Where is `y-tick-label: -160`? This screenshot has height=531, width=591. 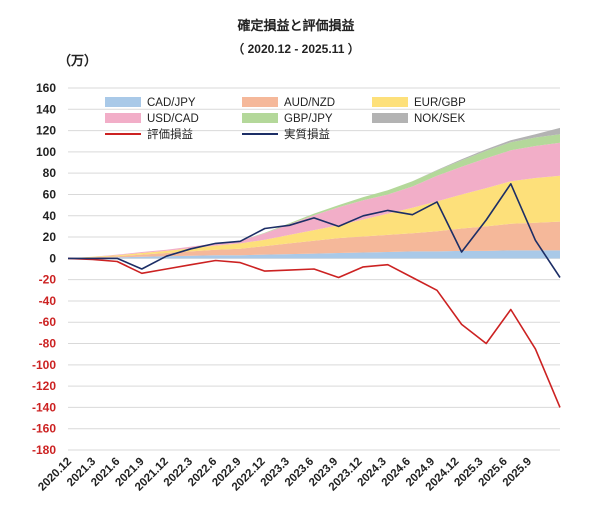 y-tick-label: -160 is located at coordinates (44, 429).